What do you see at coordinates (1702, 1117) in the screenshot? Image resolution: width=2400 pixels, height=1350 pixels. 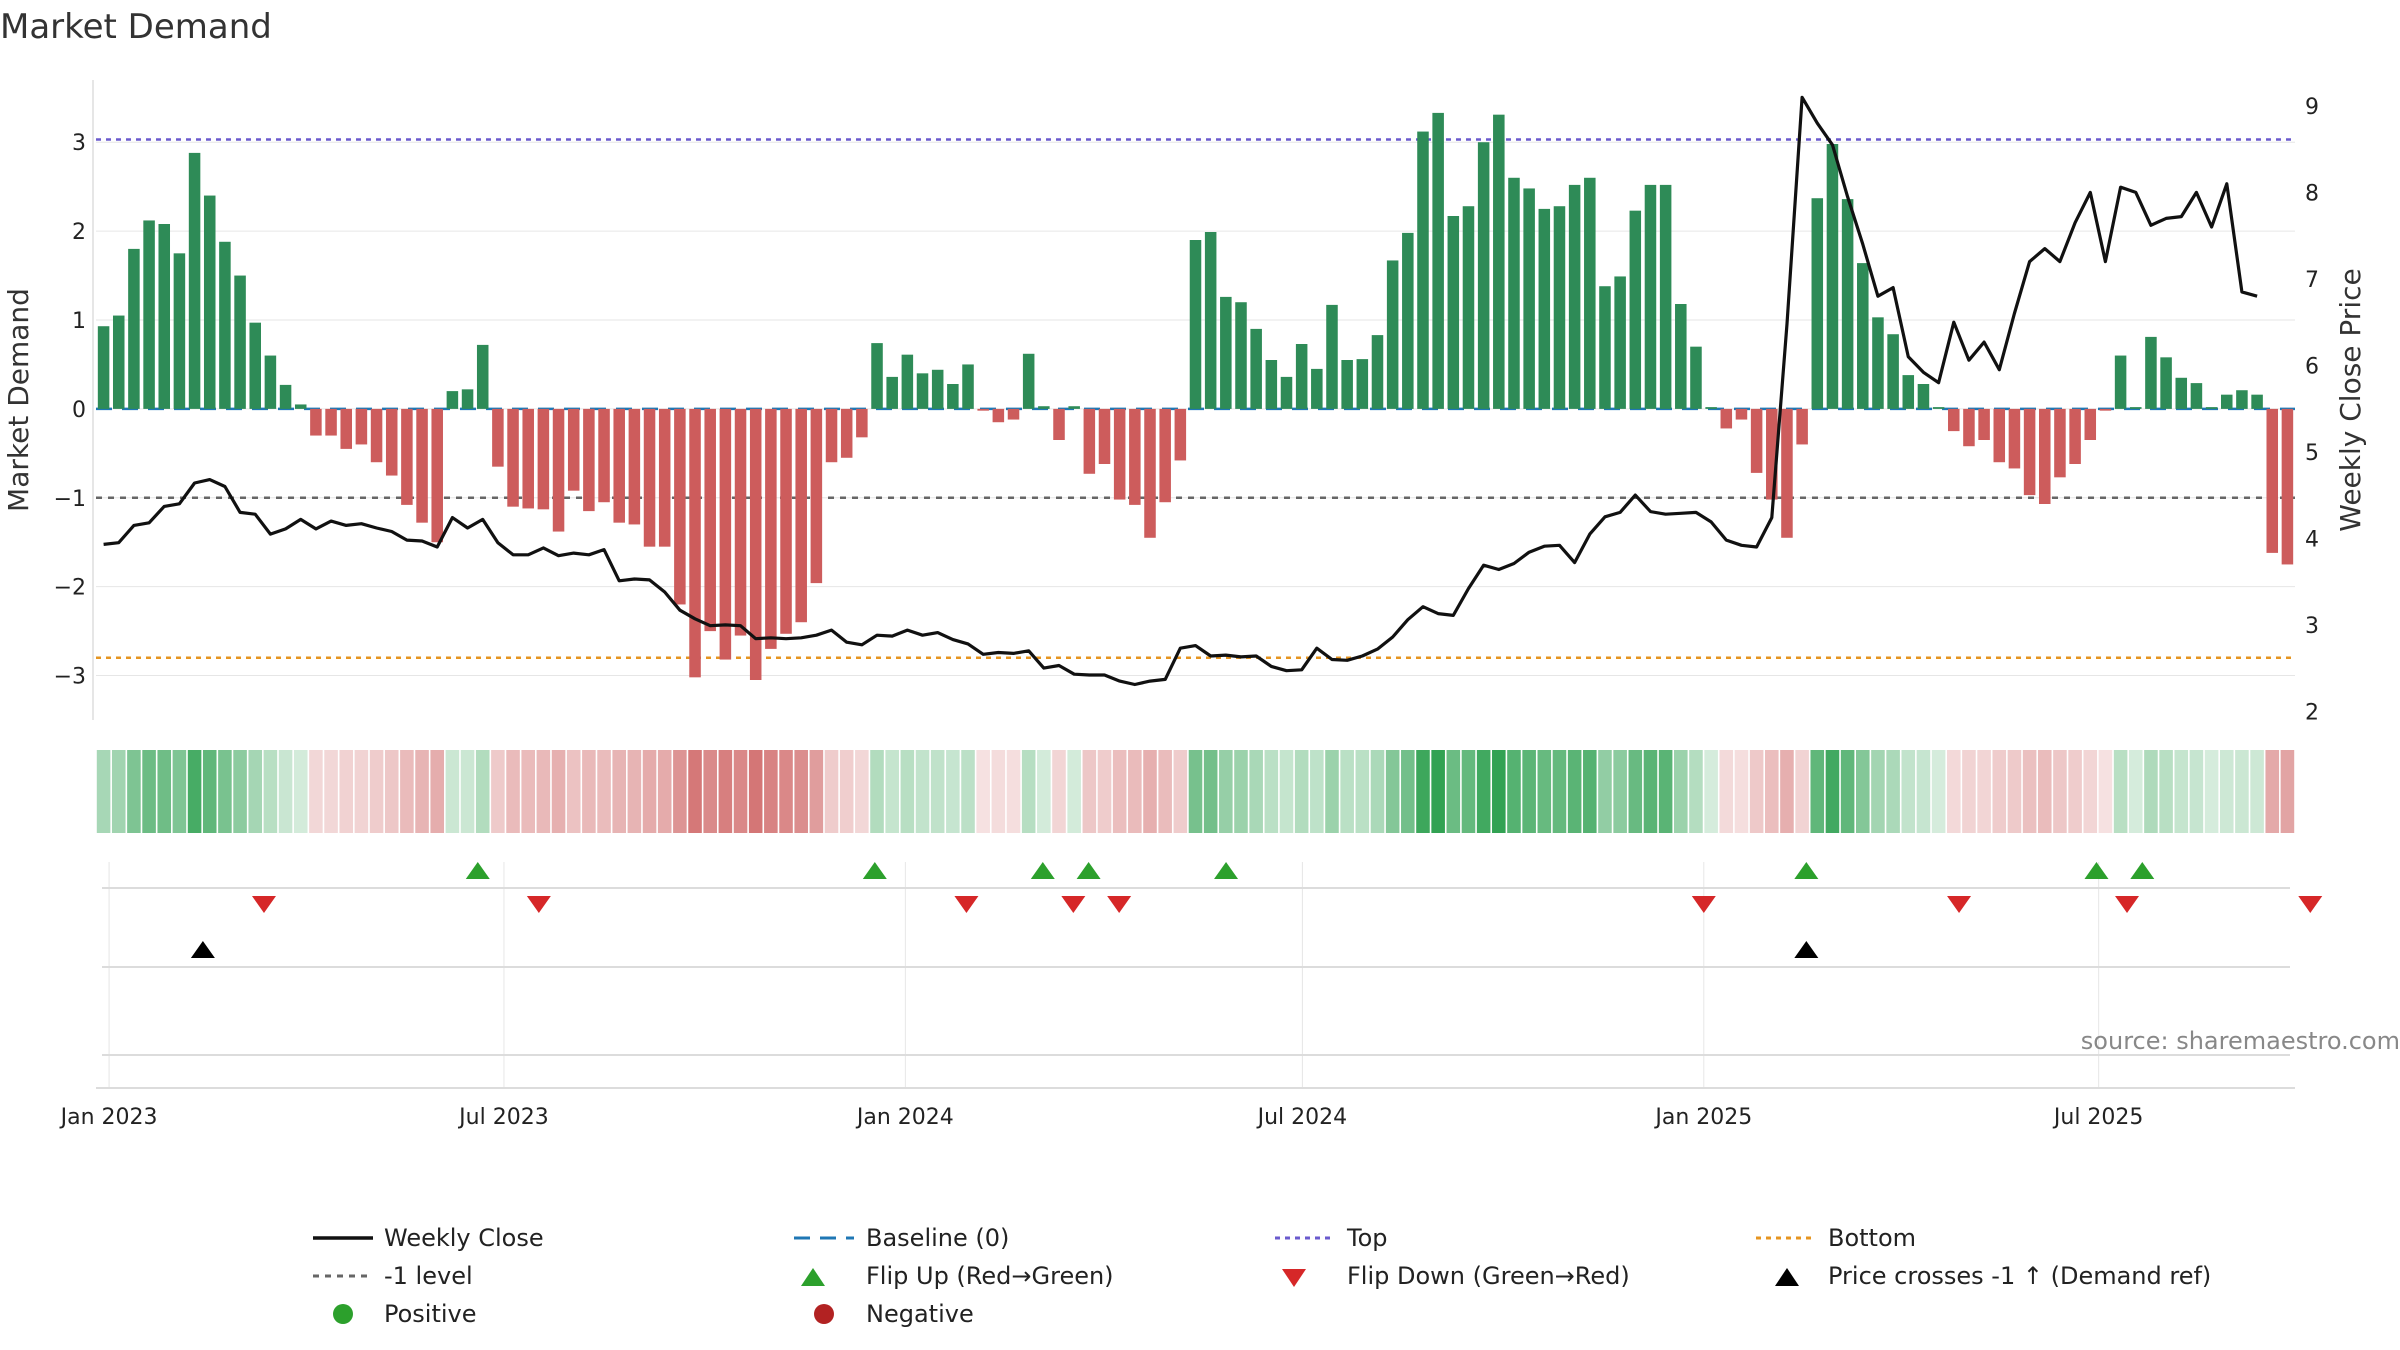 I see `x-tick-label: Jan 2025` at bounding box center [1702, 1117].